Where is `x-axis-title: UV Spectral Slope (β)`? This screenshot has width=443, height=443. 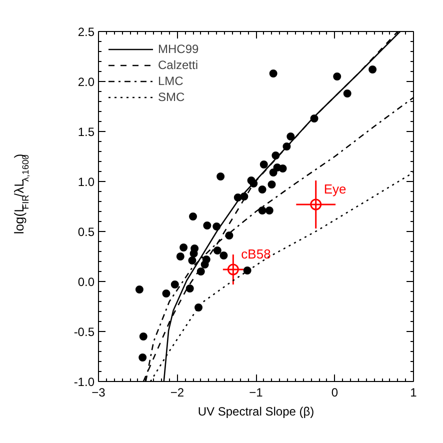
x-axis-title: UV Spectral Slope (β) is located at coordinates (256, 411).